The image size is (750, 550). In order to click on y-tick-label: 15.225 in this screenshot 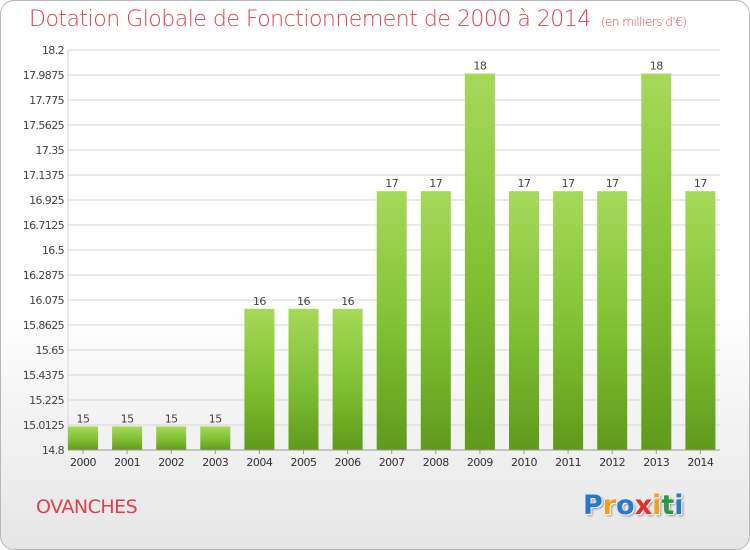, I will do `click(46, 400)`.